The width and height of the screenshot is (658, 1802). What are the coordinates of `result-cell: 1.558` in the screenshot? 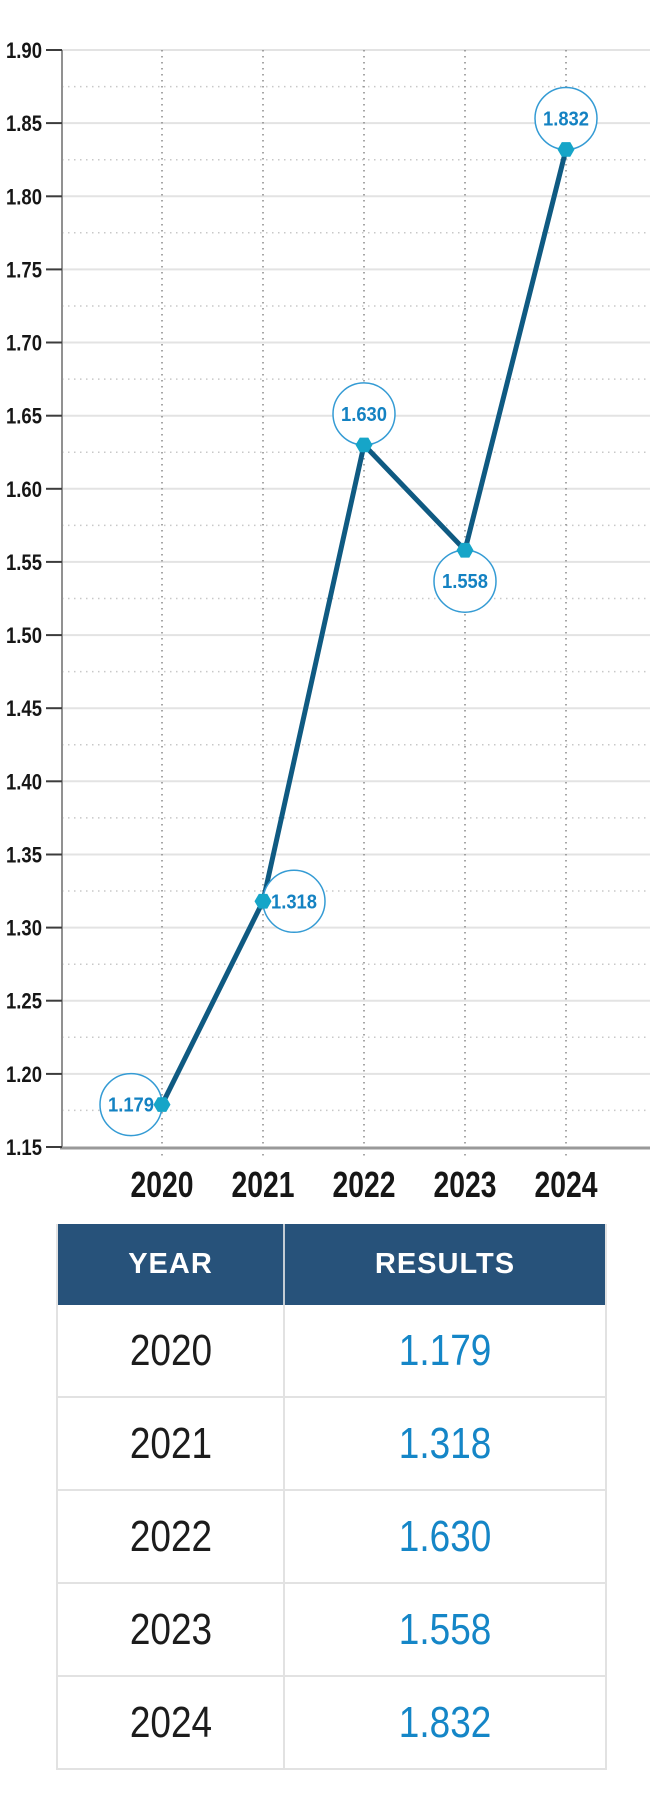 It's located at (444, 1630).